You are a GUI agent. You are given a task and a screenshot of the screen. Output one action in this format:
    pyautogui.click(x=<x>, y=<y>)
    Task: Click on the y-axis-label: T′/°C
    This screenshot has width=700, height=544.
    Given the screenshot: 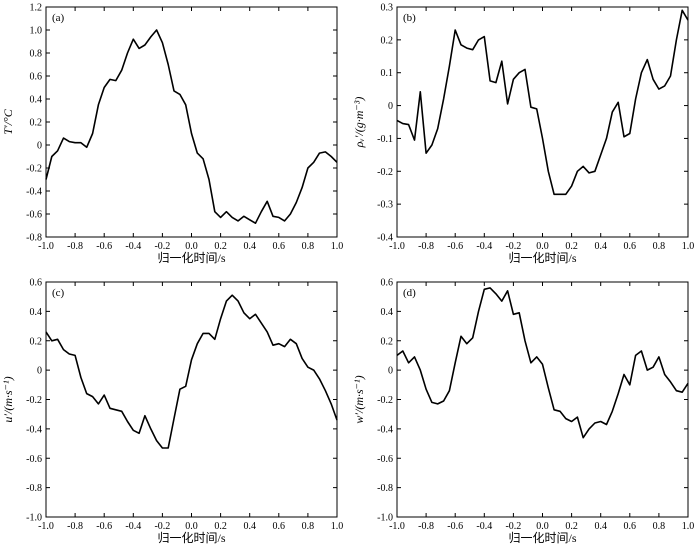 What is the action you would take?
    pyautogui.click(x=8, y=121)
    